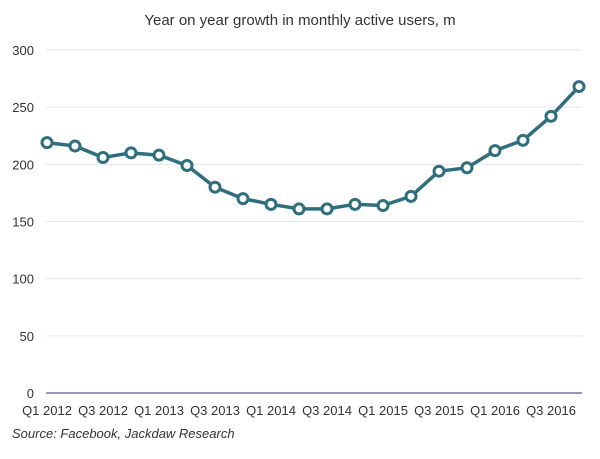 The height and width of the screenshot is (459, 600). I want to click on x-tick-label: Q3 2016, so click(551, 410).